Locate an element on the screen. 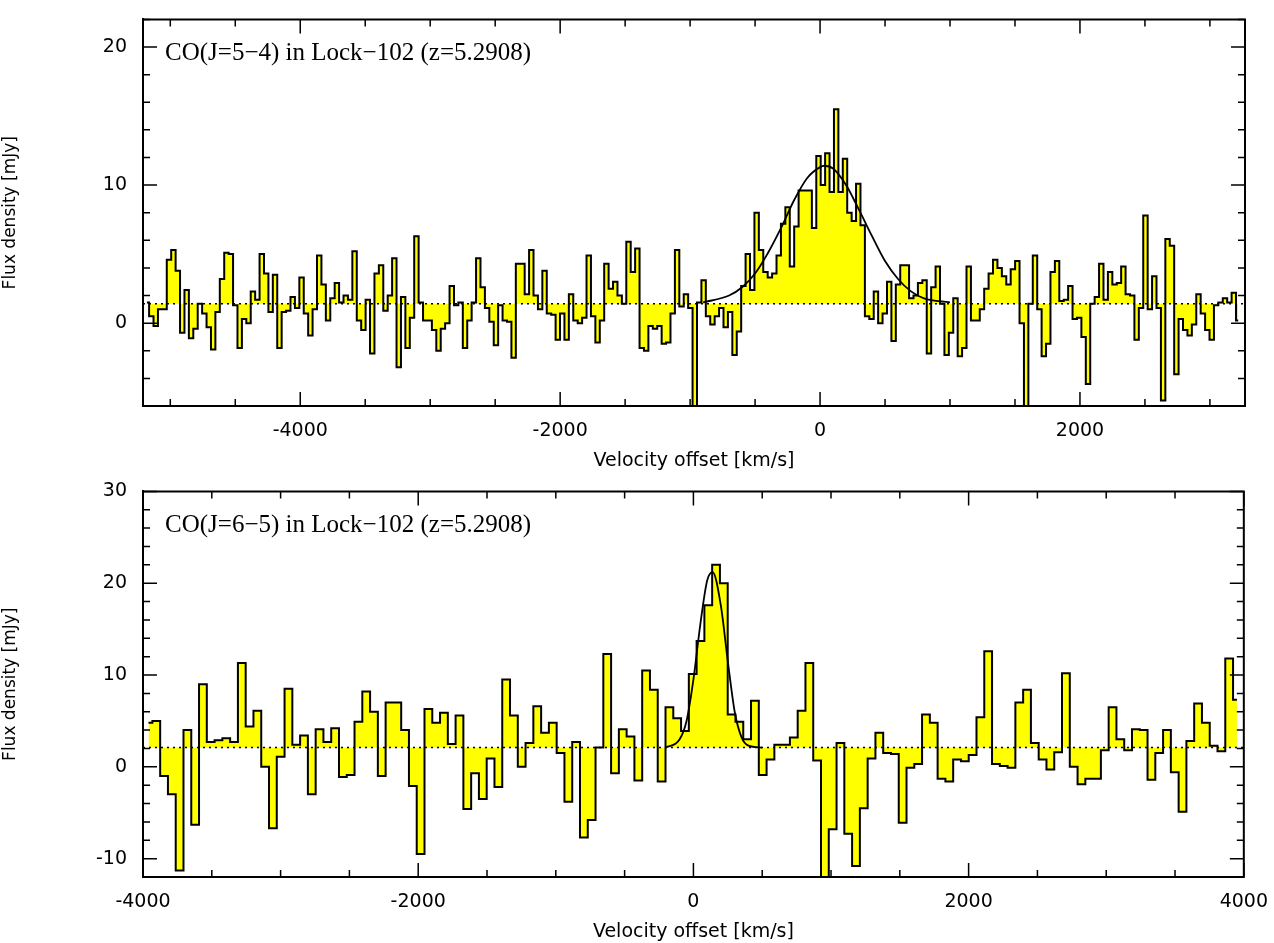 The width and height of the screenshot is (1274, 943). text: CO(J=5−4) in Lock−102 (z=5.2908) is located at coordinates (348, 52).